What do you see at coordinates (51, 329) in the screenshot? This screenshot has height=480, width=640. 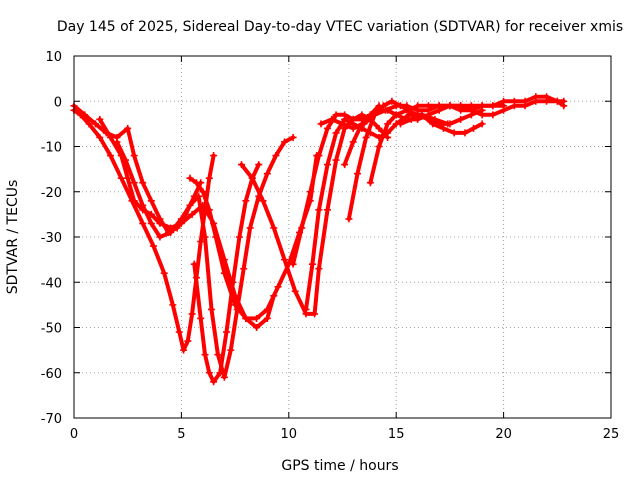 I see `y-tick-label: -50` at bounding box center [51, 329].